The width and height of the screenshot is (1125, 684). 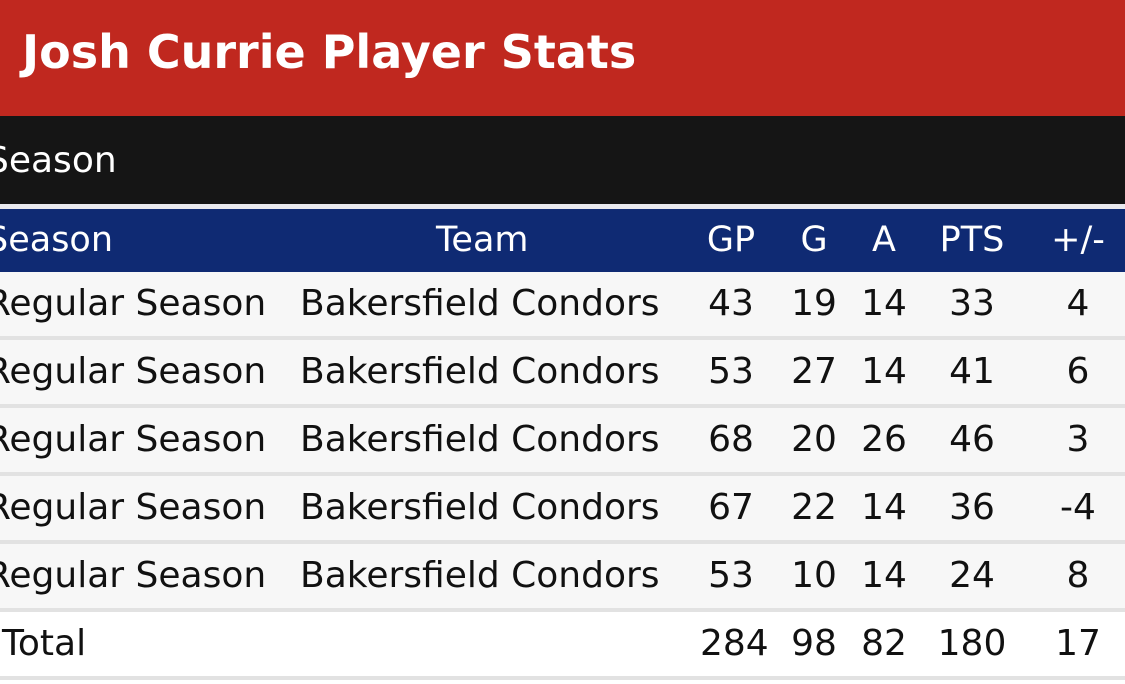 I want to click on total-plus-minus-cell: 17, so click(x=1078, y=643).